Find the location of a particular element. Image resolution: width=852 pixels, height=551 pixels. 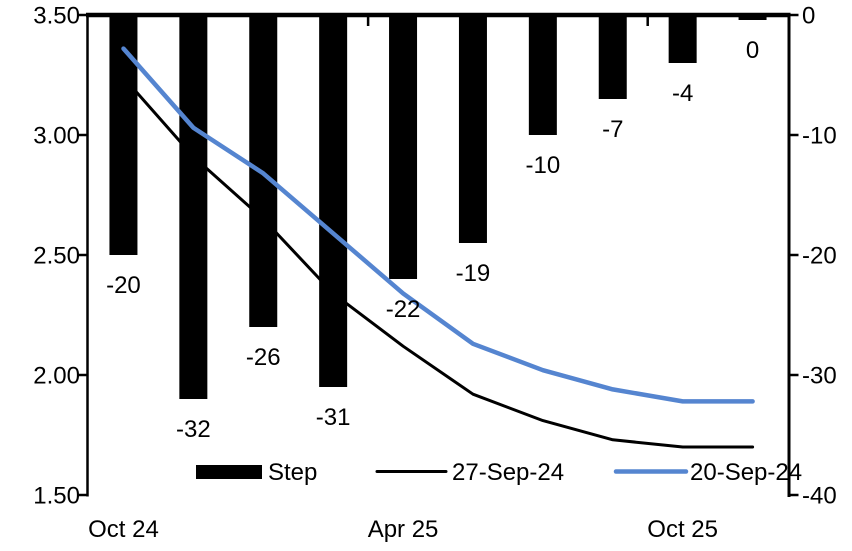

right-axis-tick-label: -10 is located at coordinates (819, 136).